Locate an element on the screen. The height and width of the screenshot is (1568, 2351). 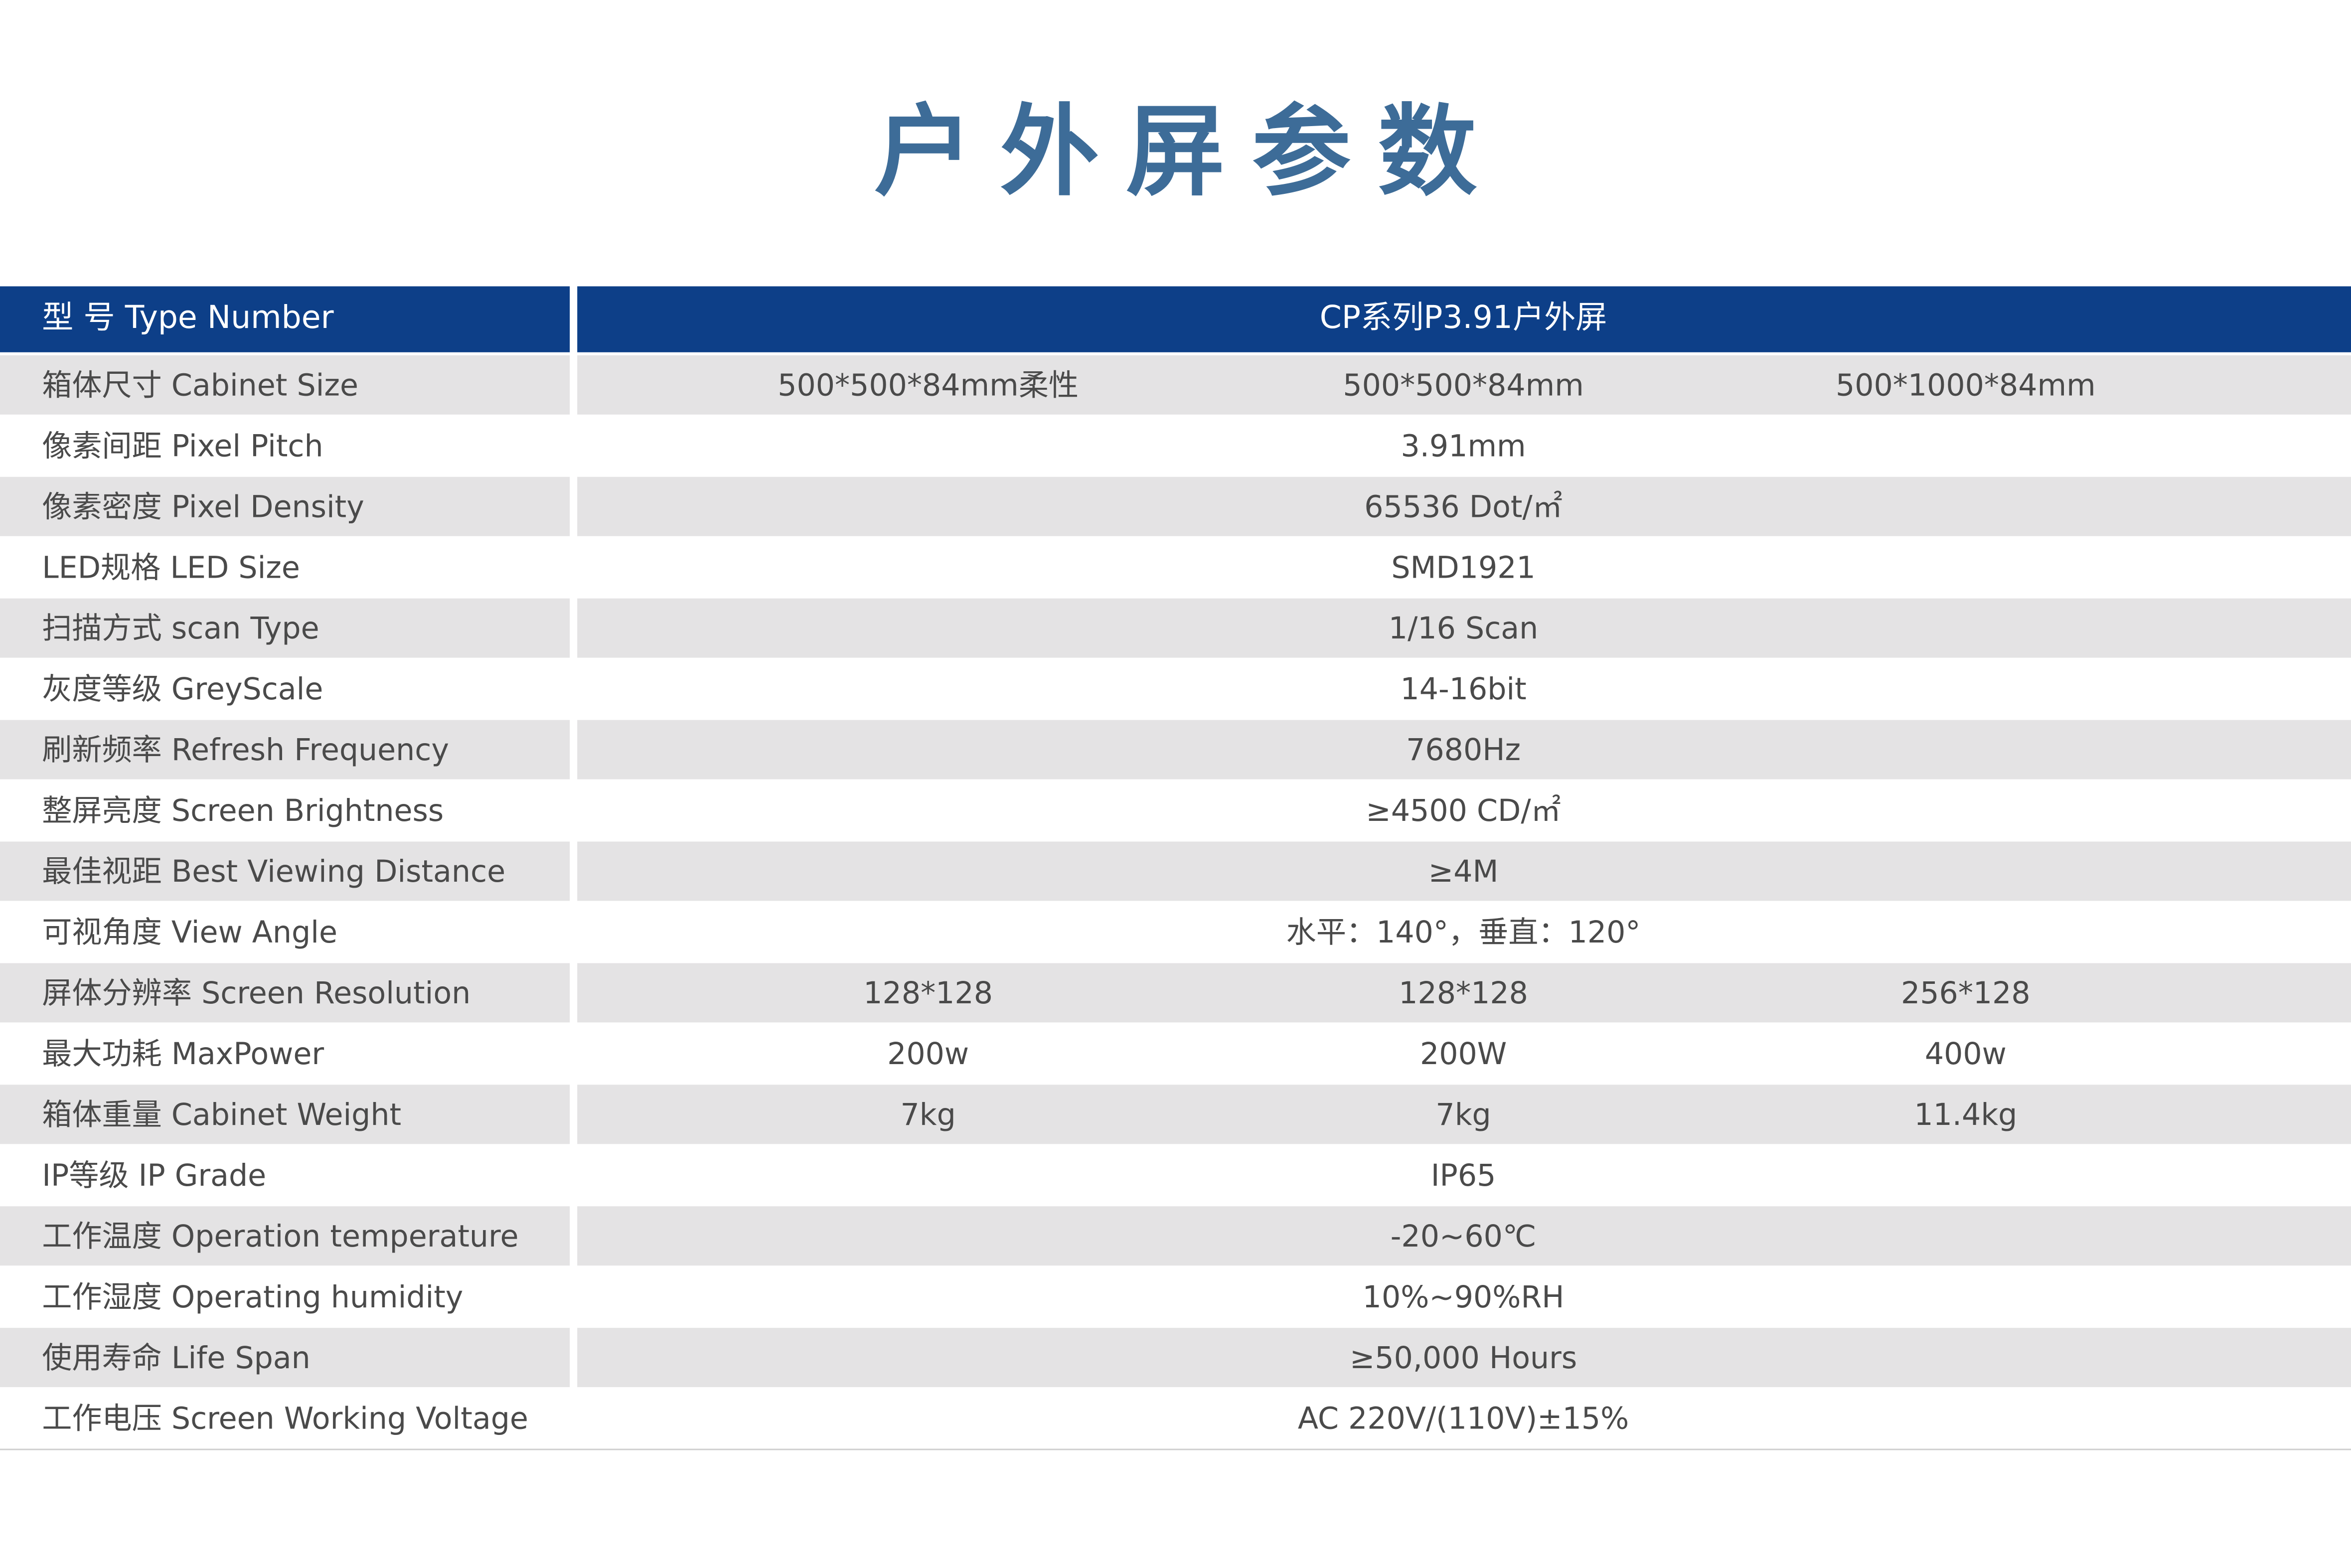
header-label: 型 号 Type Number is located at coordinates (187, 317).